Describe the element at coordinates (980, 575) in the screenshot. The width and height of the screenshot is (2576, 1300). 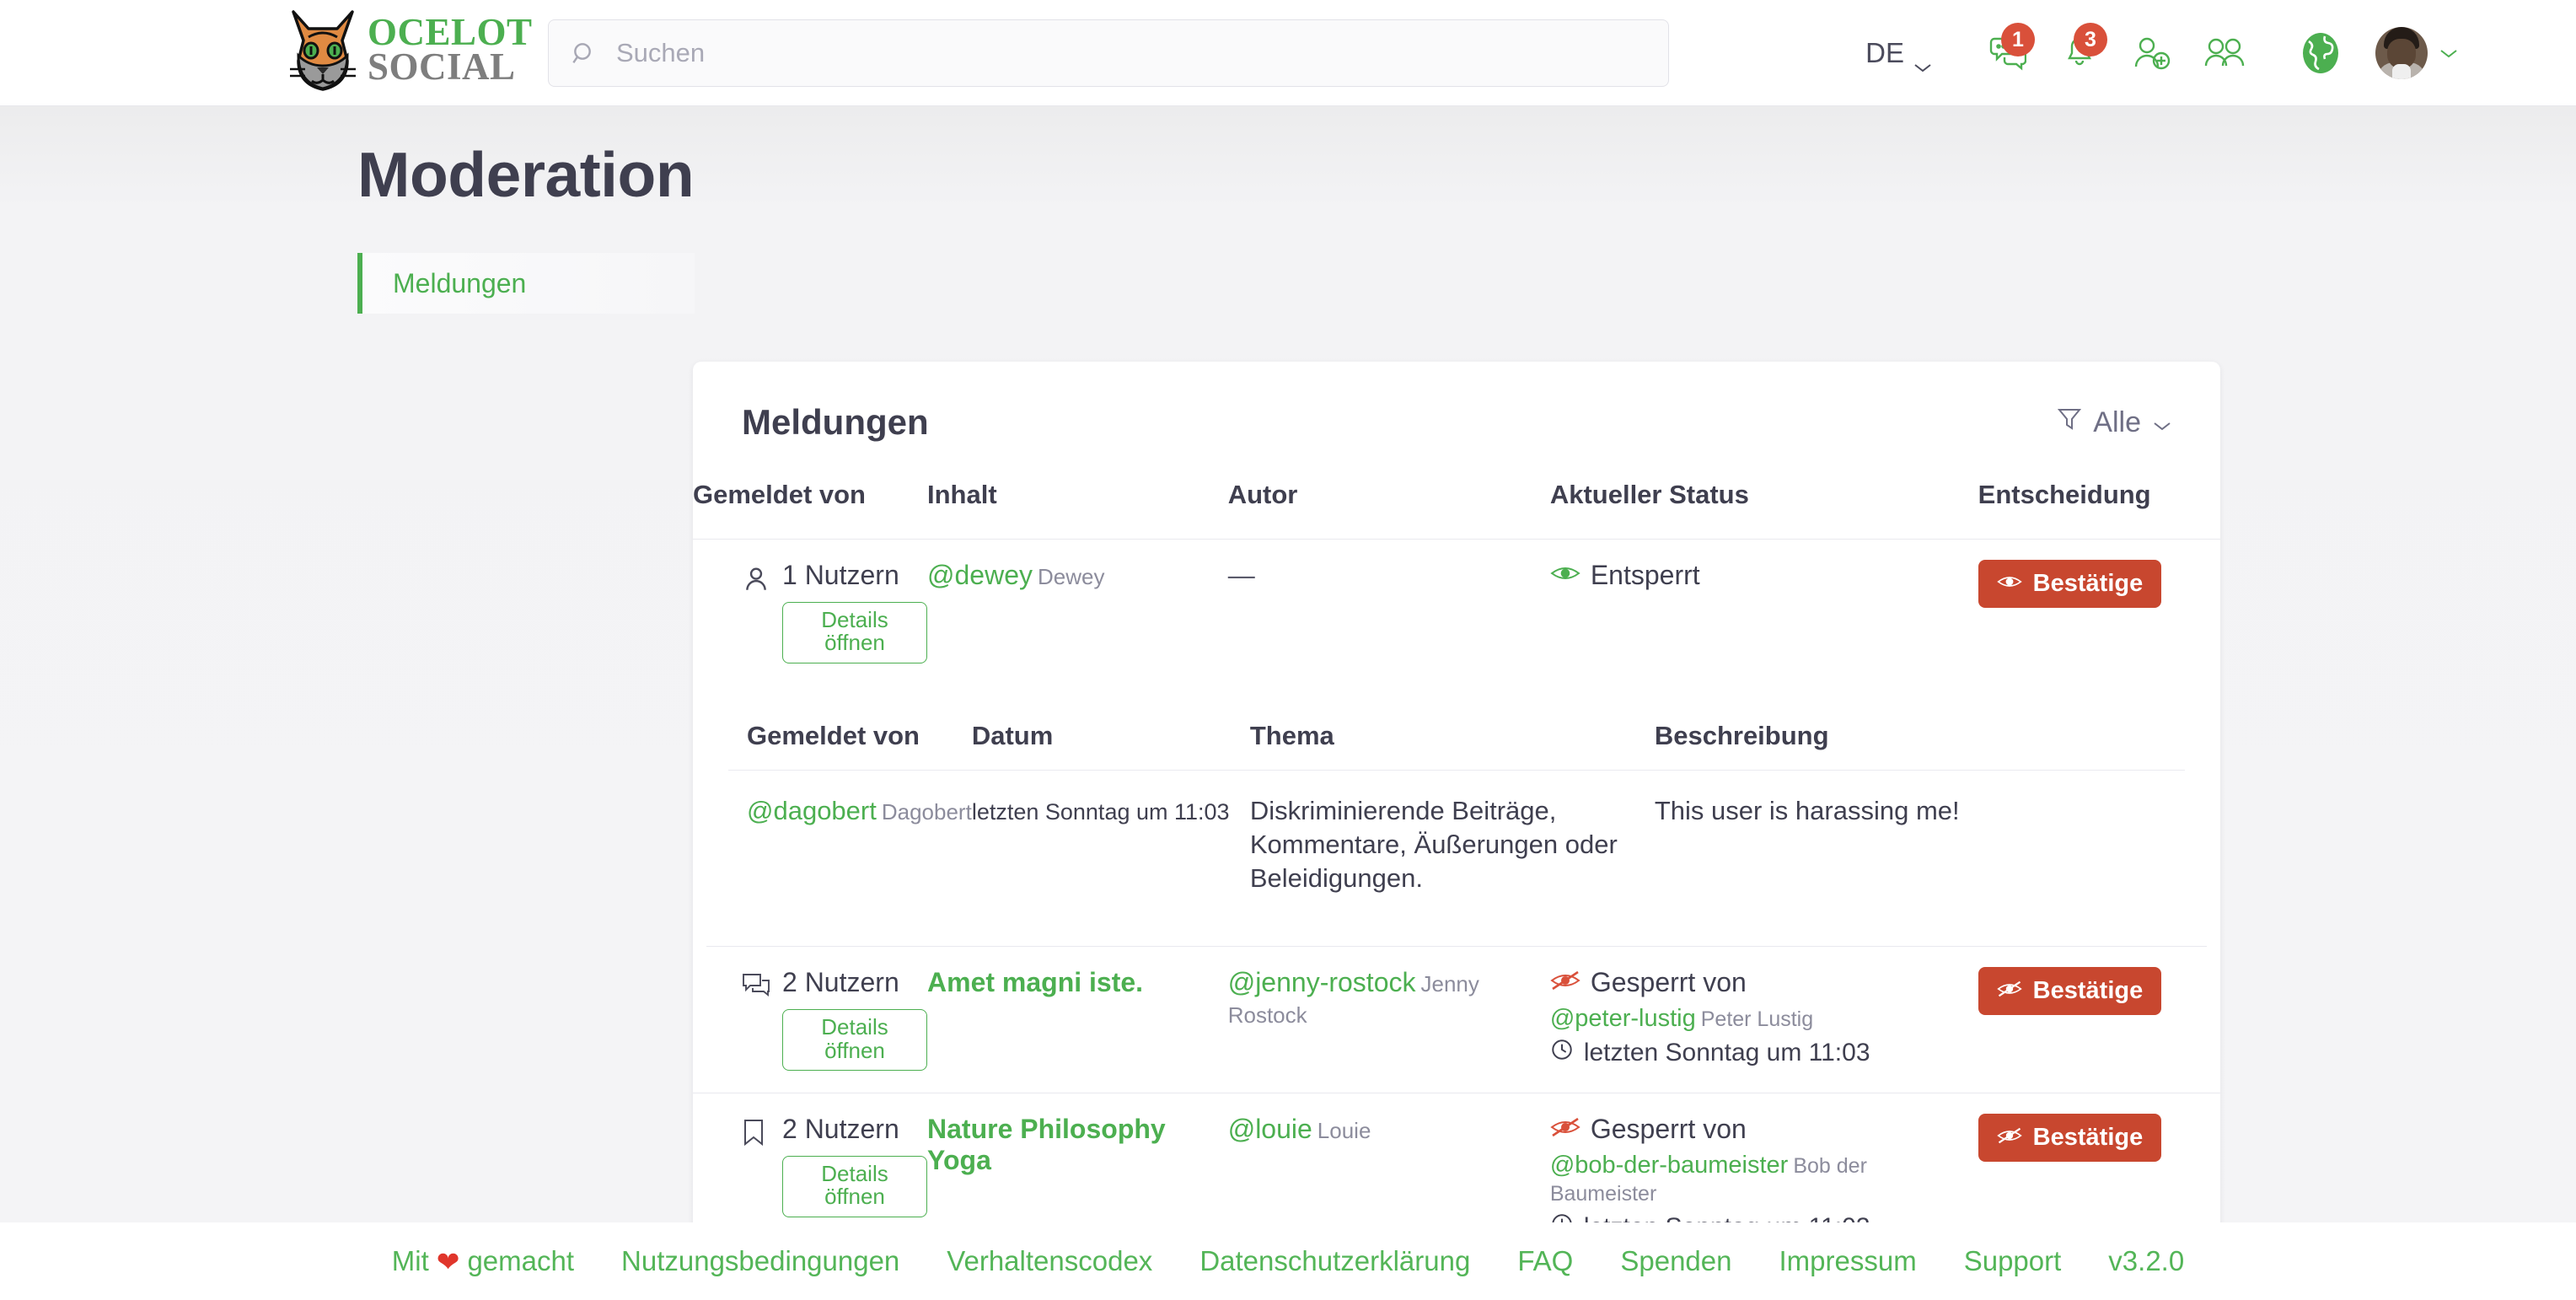
I see `content-user-link: @dewey` at that location.